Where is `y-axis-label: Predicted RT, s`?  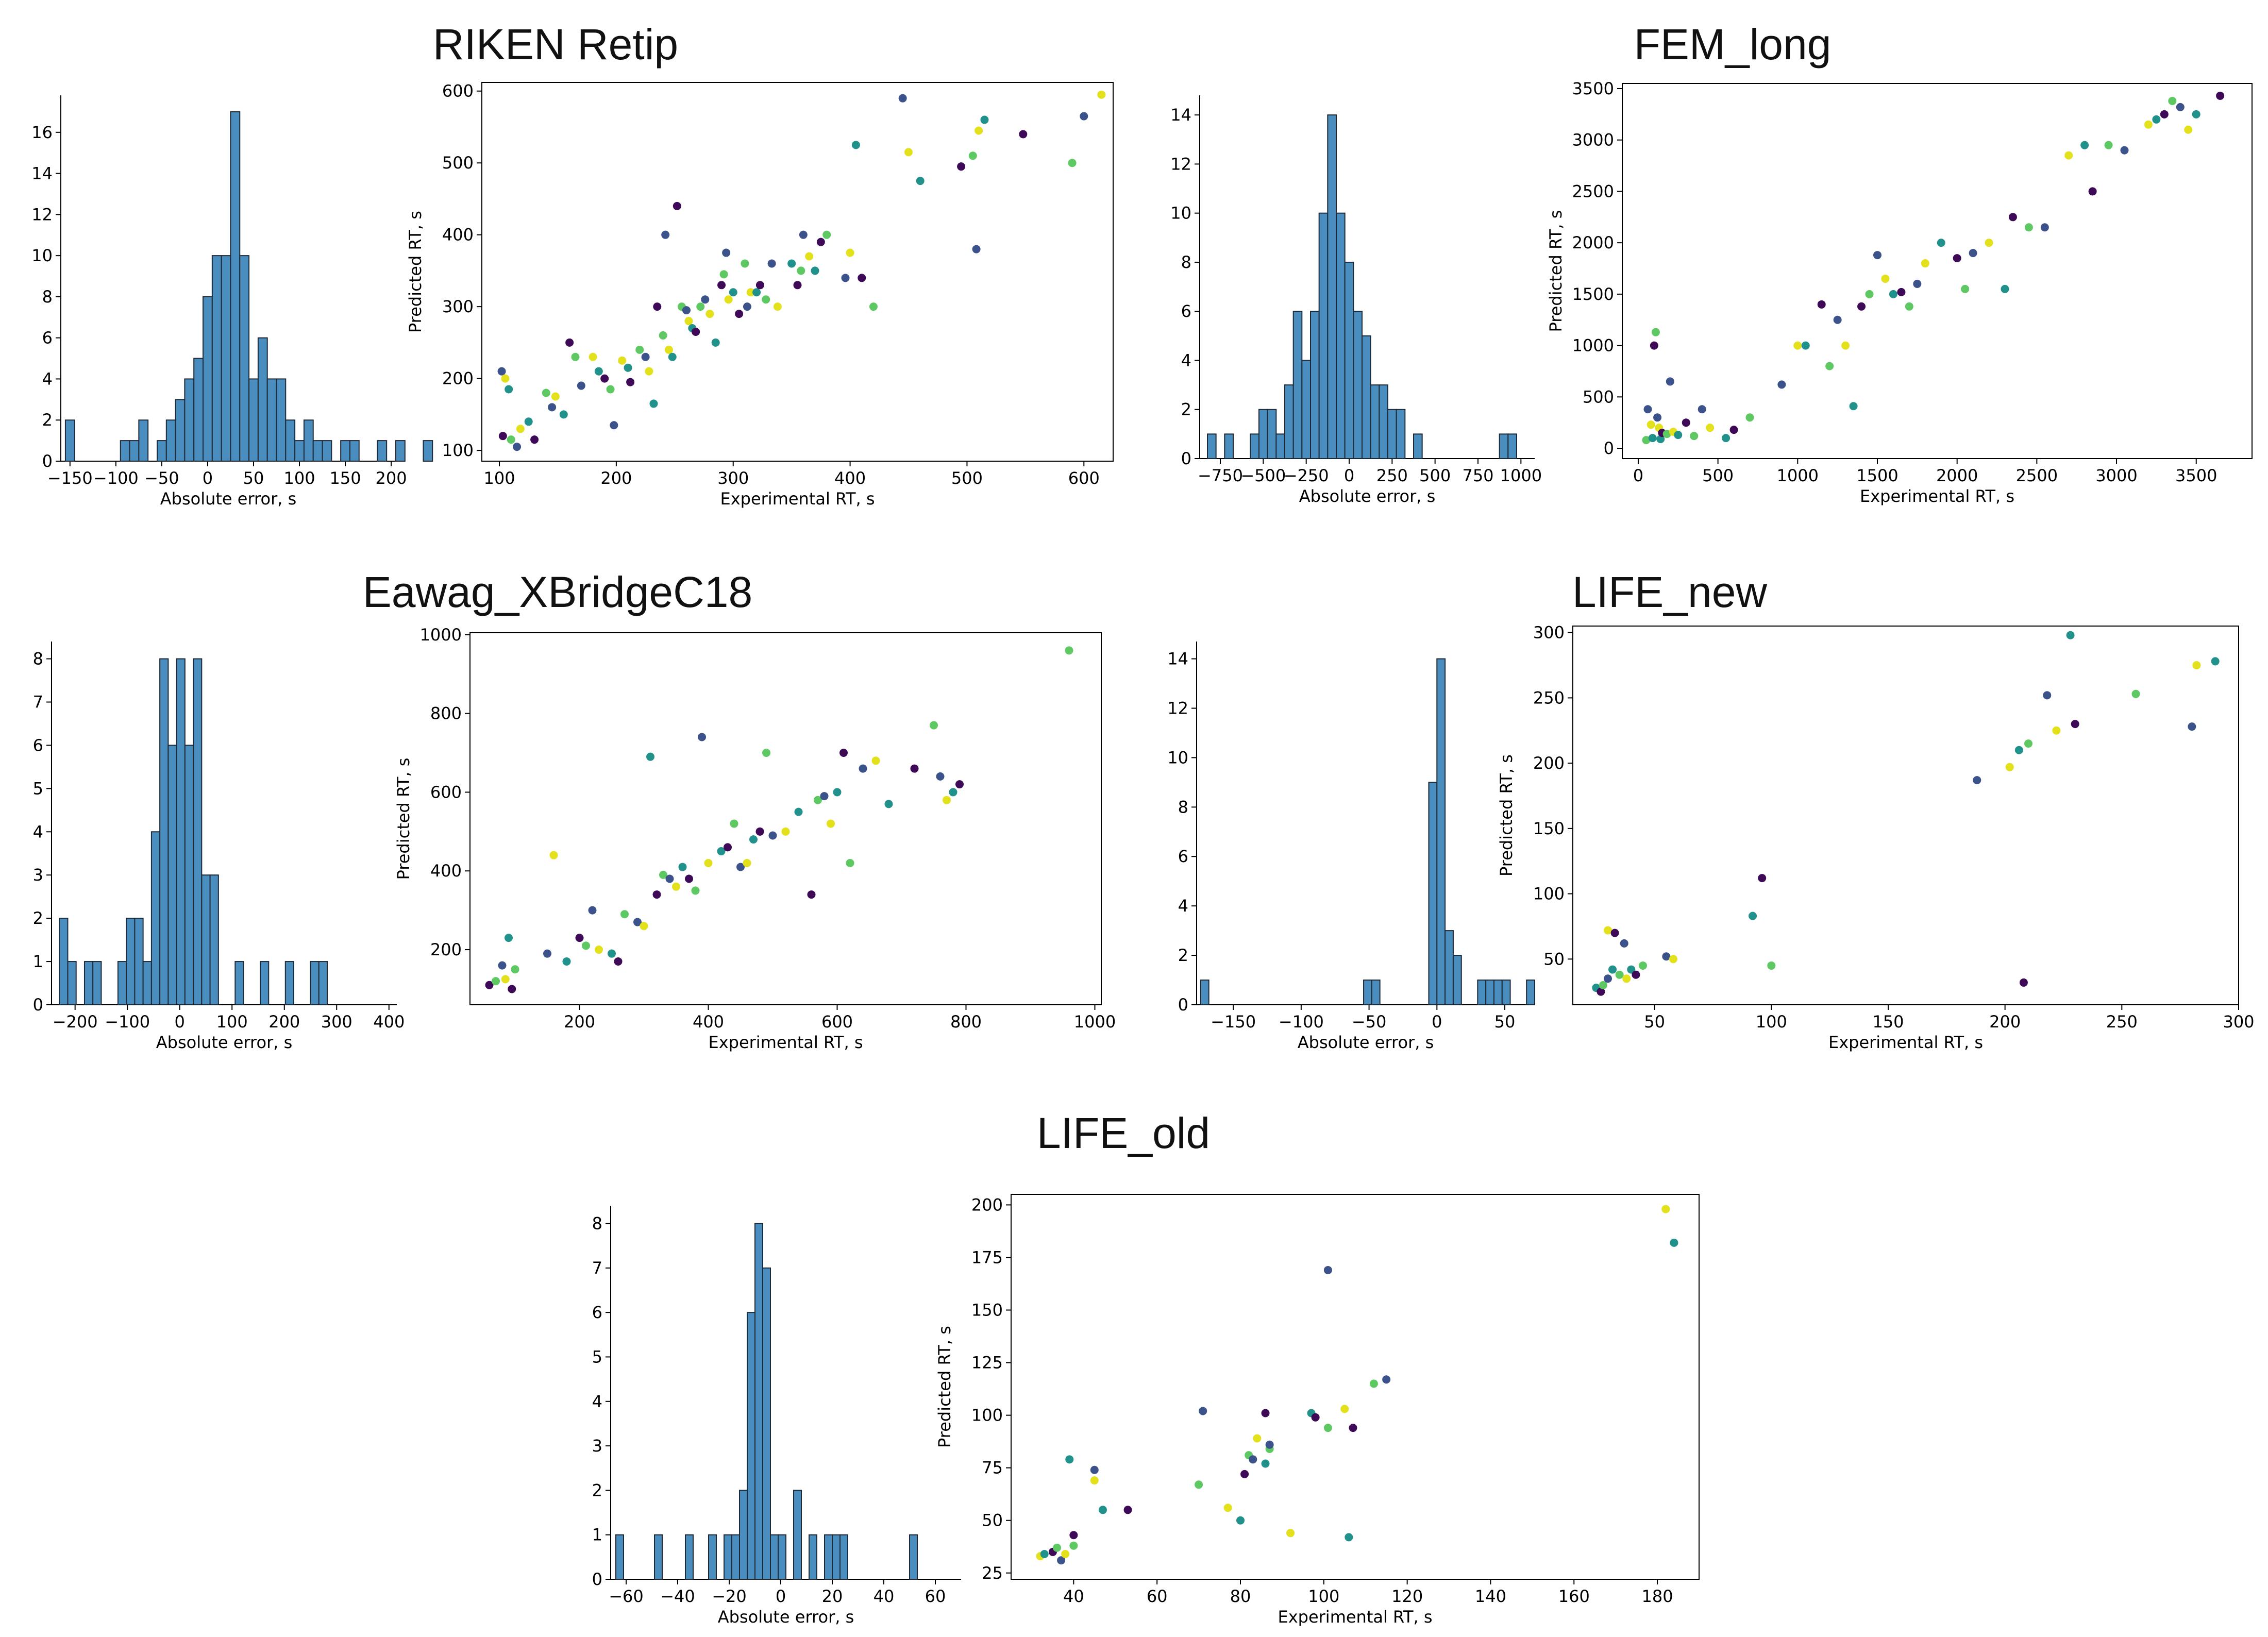 y-axis-label: Predicted RT, s is located at coordinates (1556, 271).